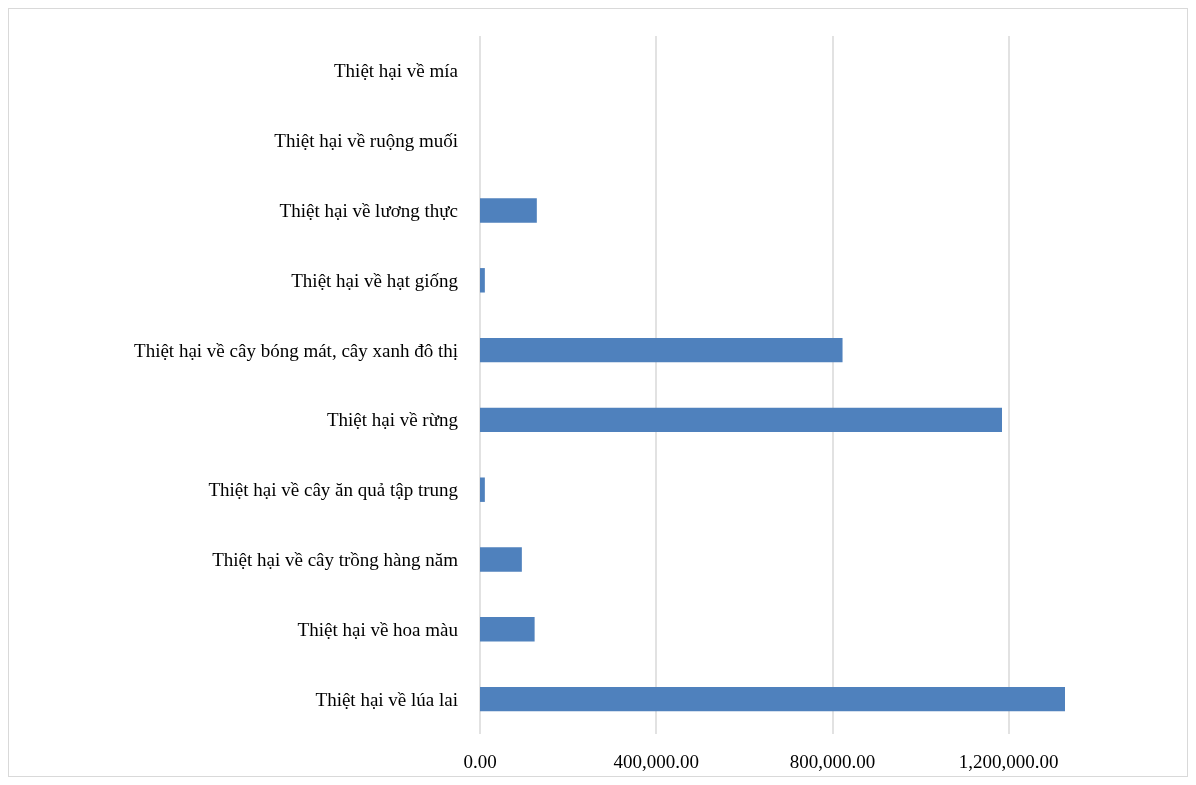 Image resolution: width=1196 pixels, height=785 pixels. What do you see at coordinates (296, 350) in the screenshot?
I see `y-tick-label: Thiệt hại về cây bóng mát, cây xanh đô thị` at bounding box center [296, 350].